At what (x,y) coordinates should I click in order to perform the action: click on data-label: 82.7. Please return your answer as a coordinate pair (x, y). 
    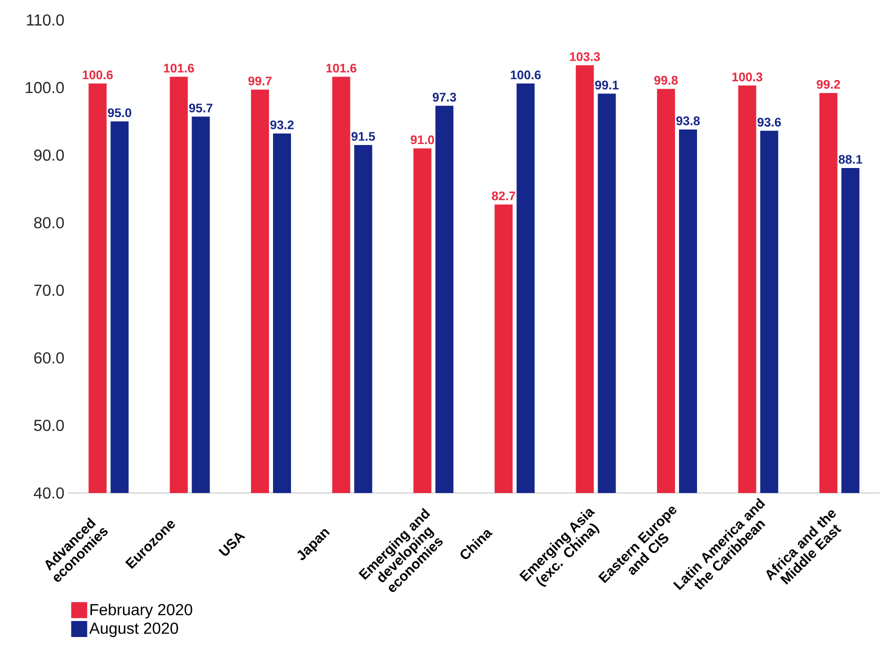
    Looking at the image, I should click on (504, 195).